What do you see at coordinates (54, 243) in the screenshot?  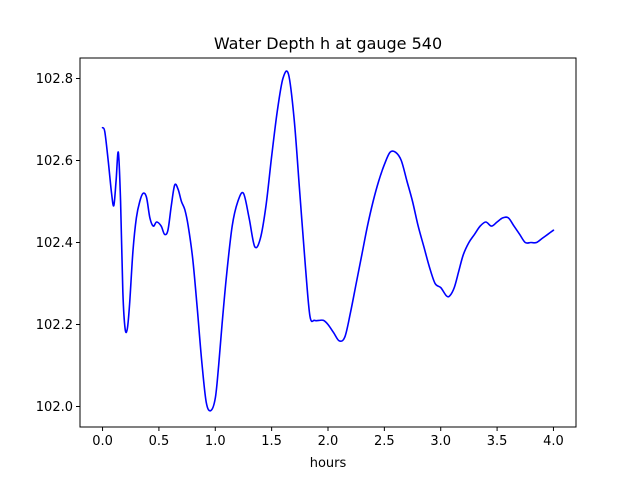 I see `y-tick-label: 102.4` at bounding box center [54, 243].